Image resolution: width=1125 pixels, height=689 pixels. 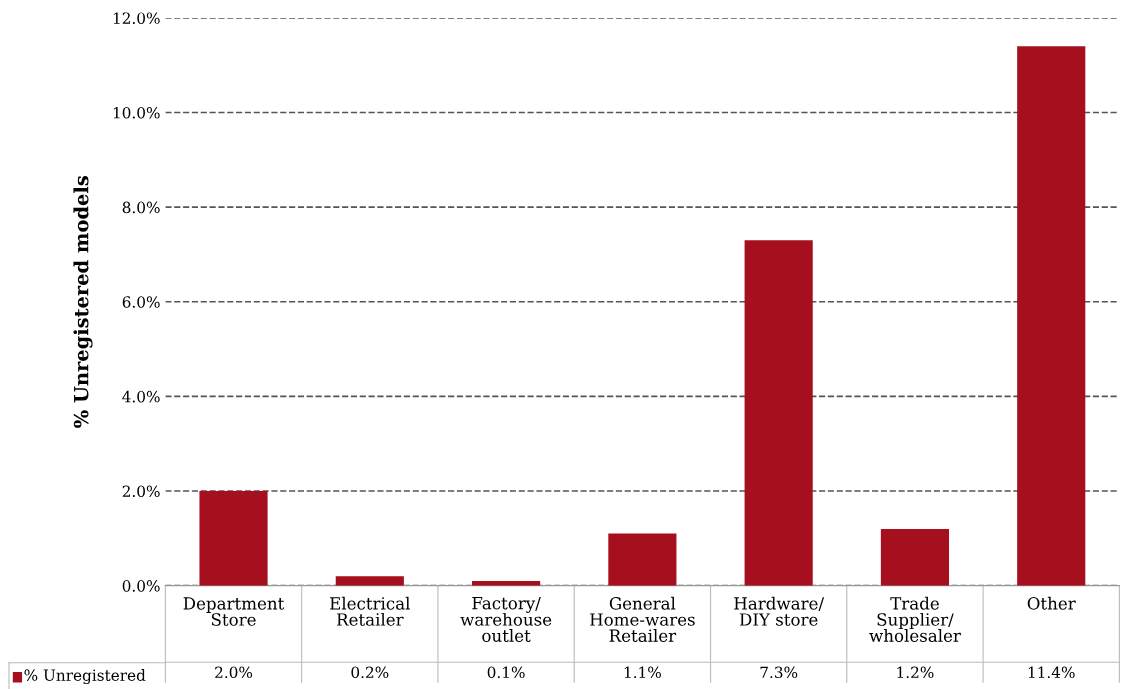 I want to click on x-tick-label: Factory/ warehouse outlet, so click(x=506, y=619).